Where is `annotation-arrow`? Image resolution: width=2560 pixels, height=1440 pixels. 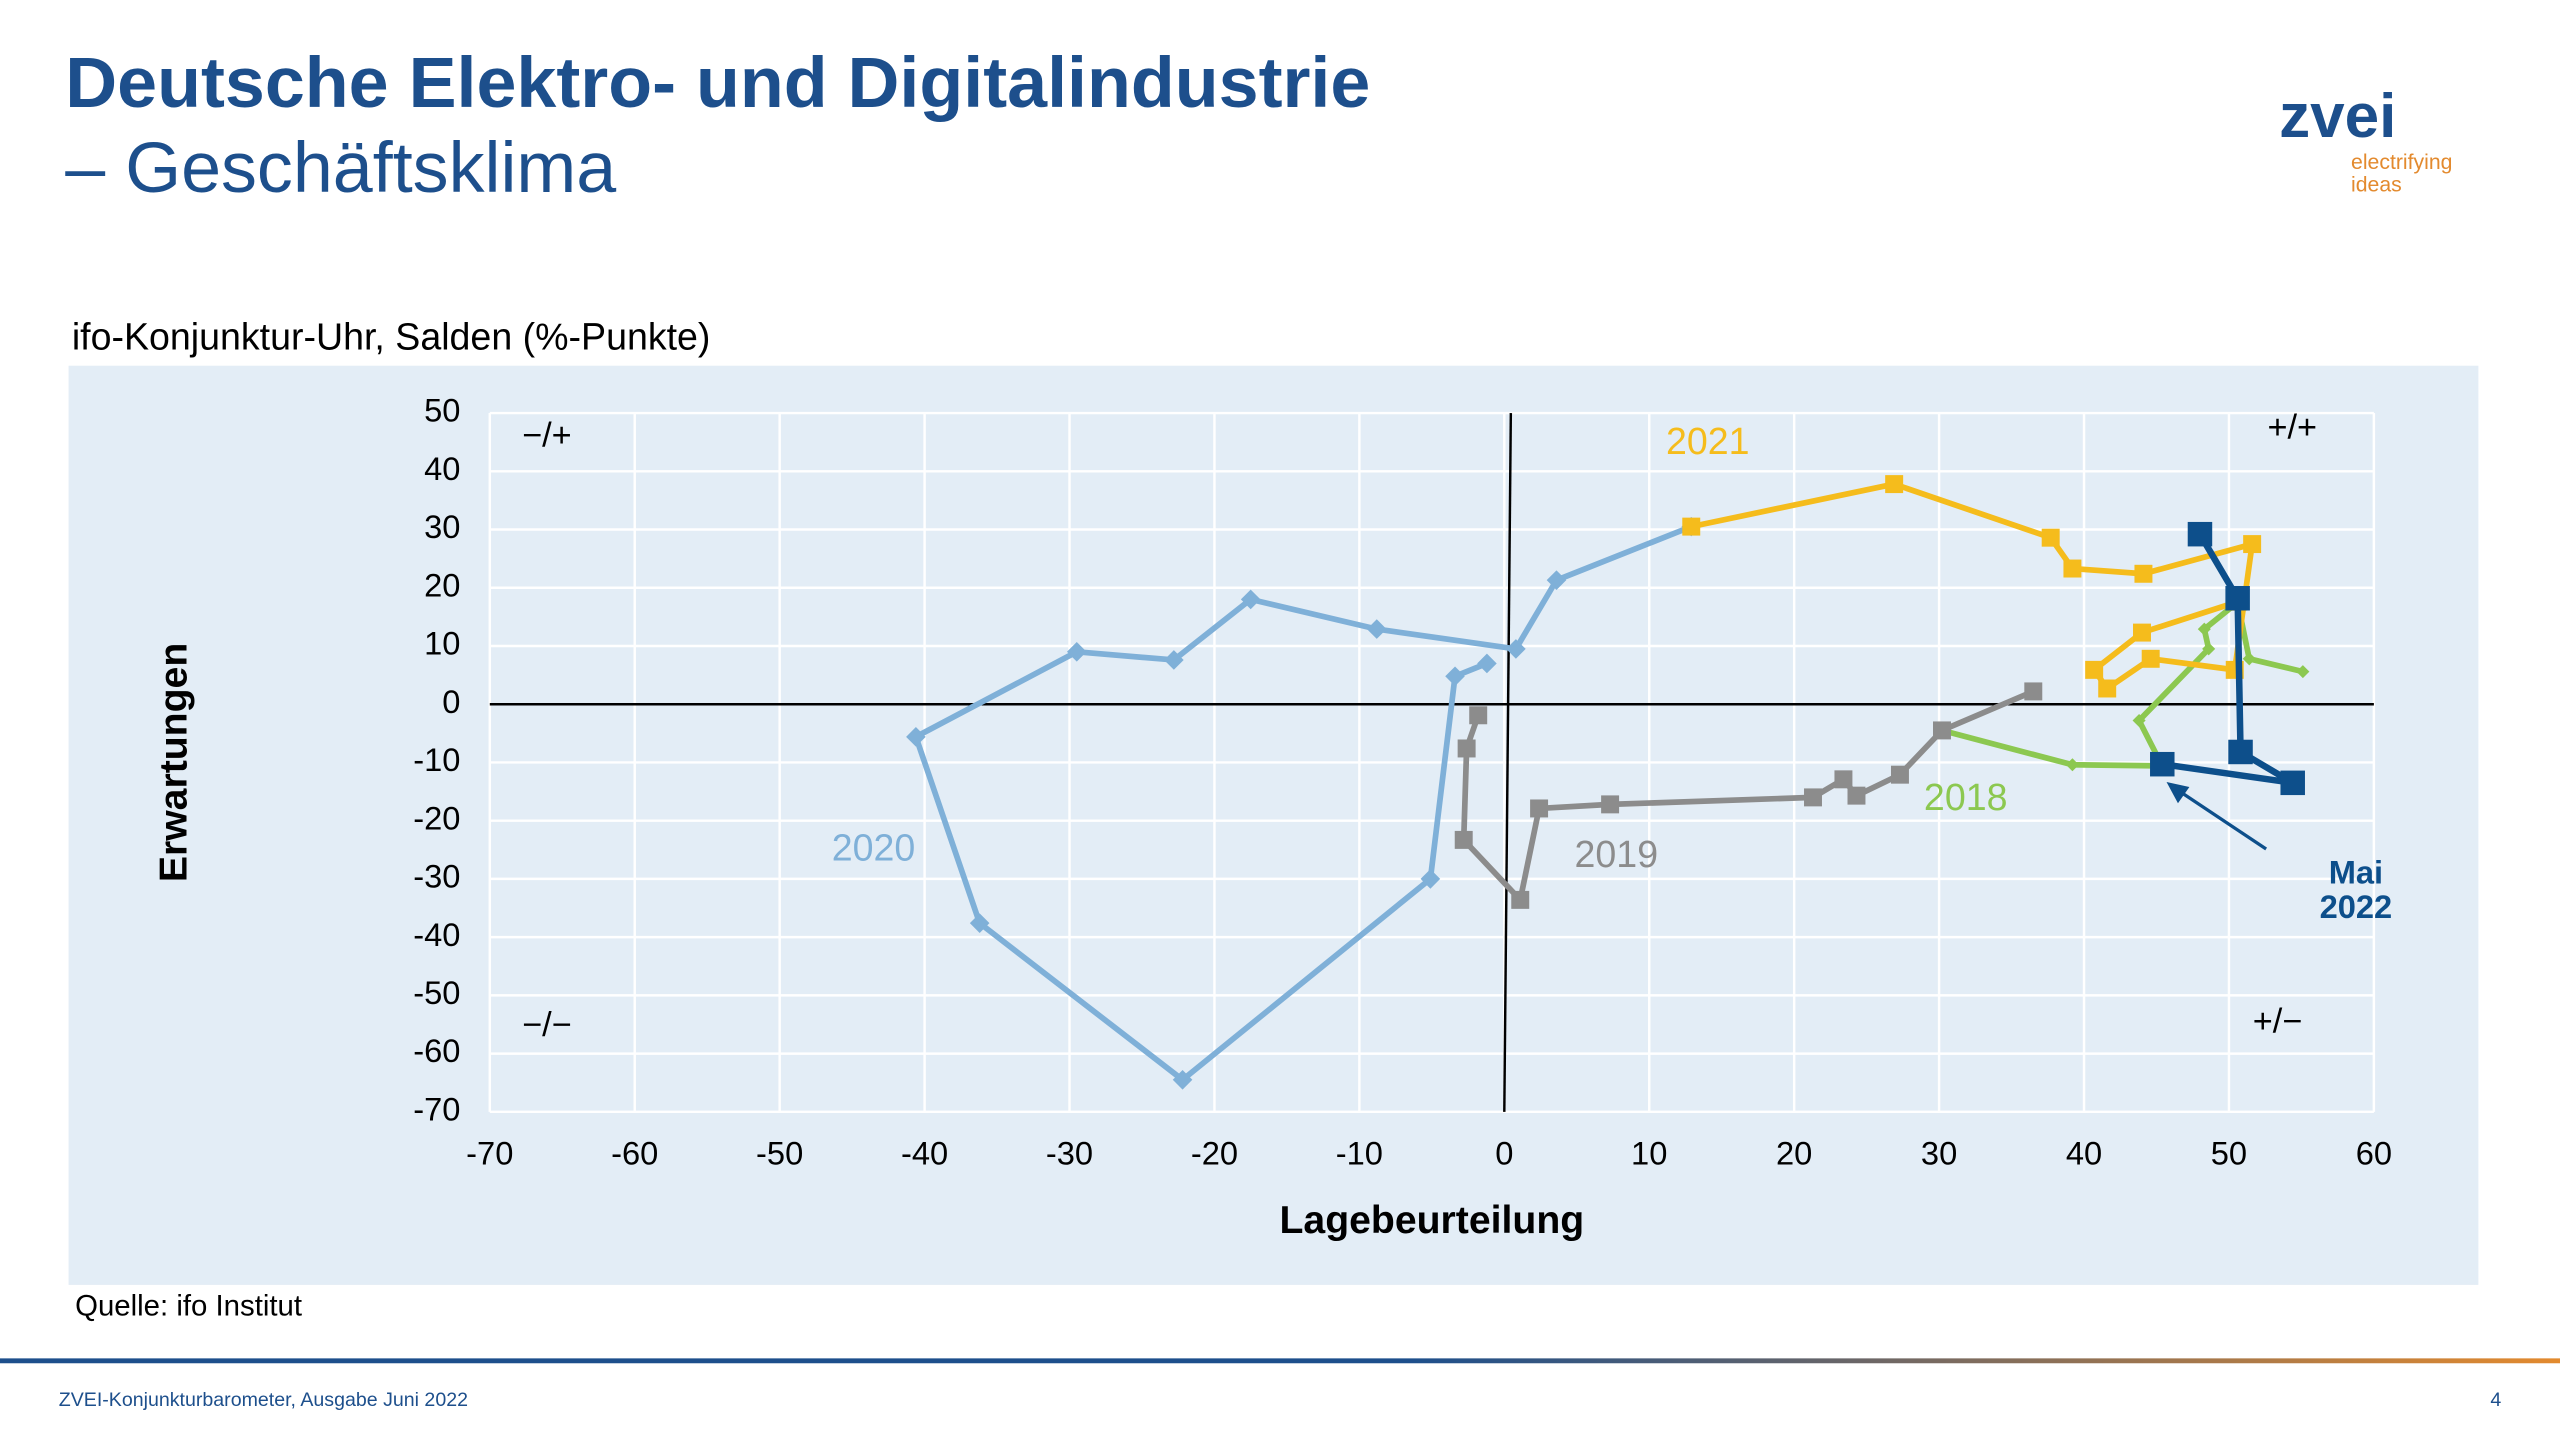 annotation-arrow is located at coordinates (2222, 819).